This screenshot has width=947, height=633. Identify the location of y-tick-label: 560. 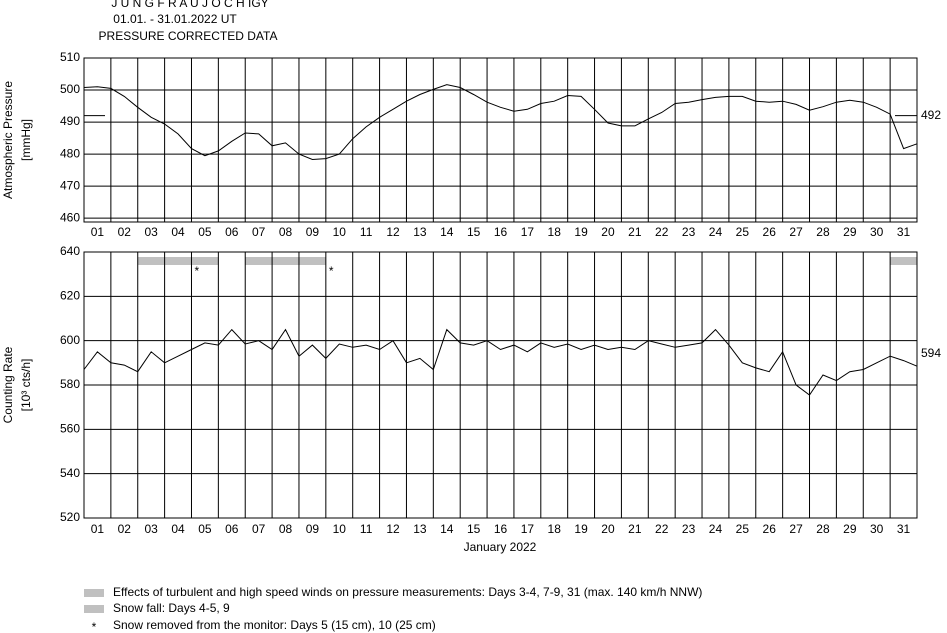
(70, 429).